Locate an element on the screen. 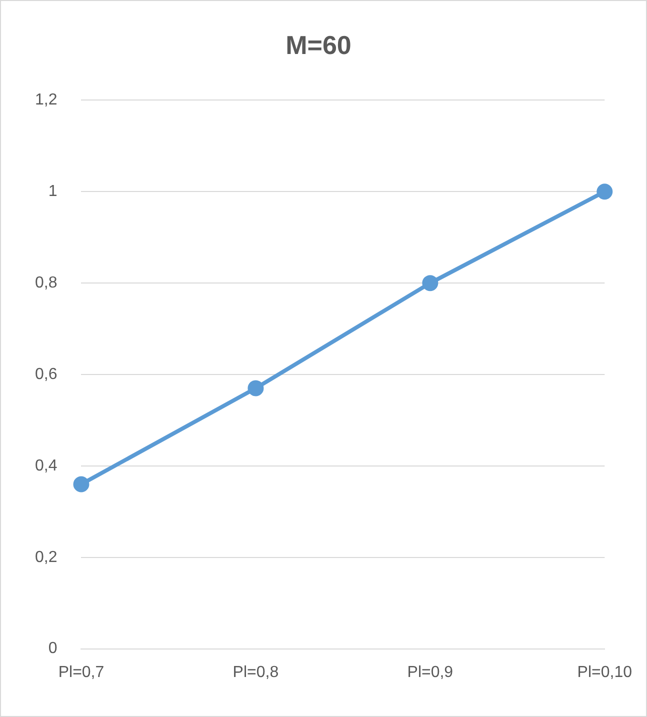  y-tick-label: 0,8 is located at coordinates (46, 283).